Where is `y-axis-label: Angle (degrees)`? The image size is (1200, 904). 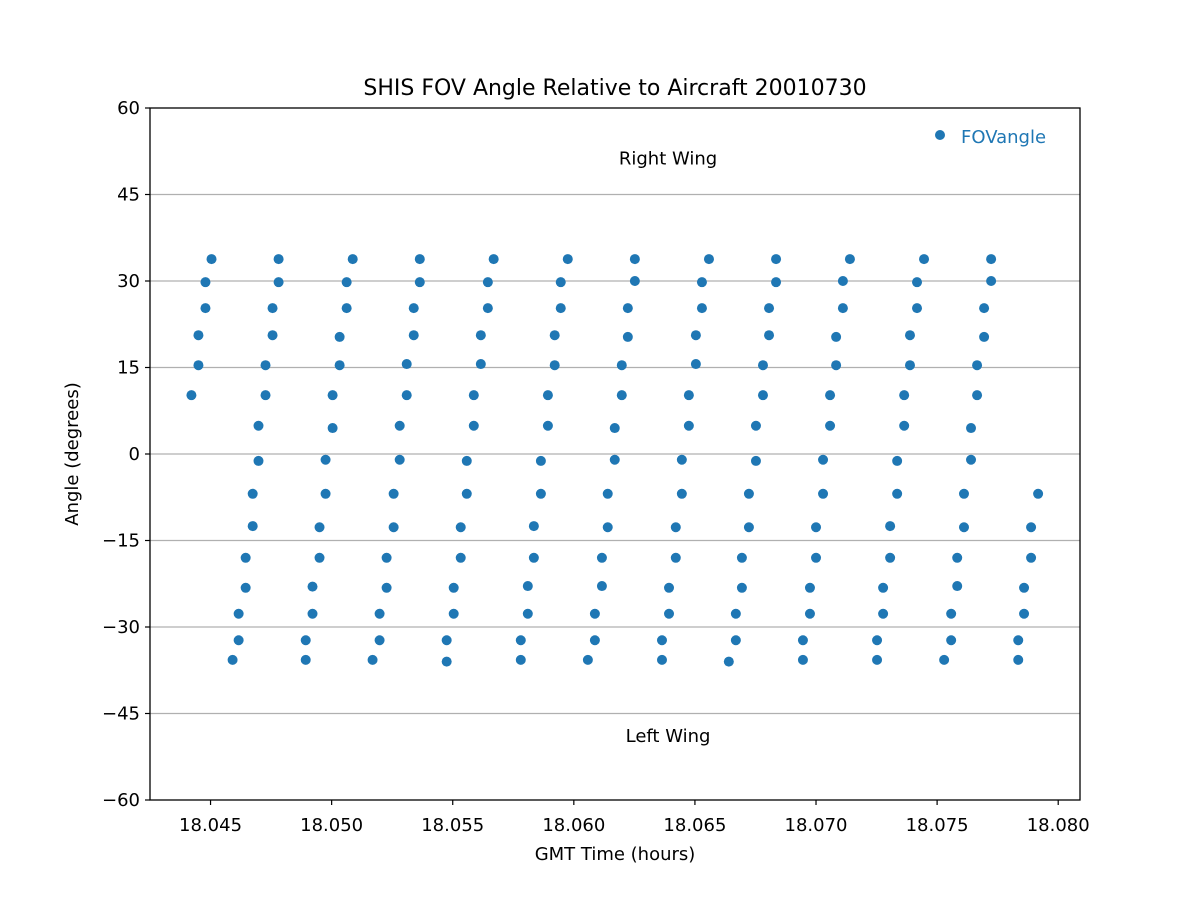 y-axis-label: Angle (degrees) is located at coordinates (72, 453).